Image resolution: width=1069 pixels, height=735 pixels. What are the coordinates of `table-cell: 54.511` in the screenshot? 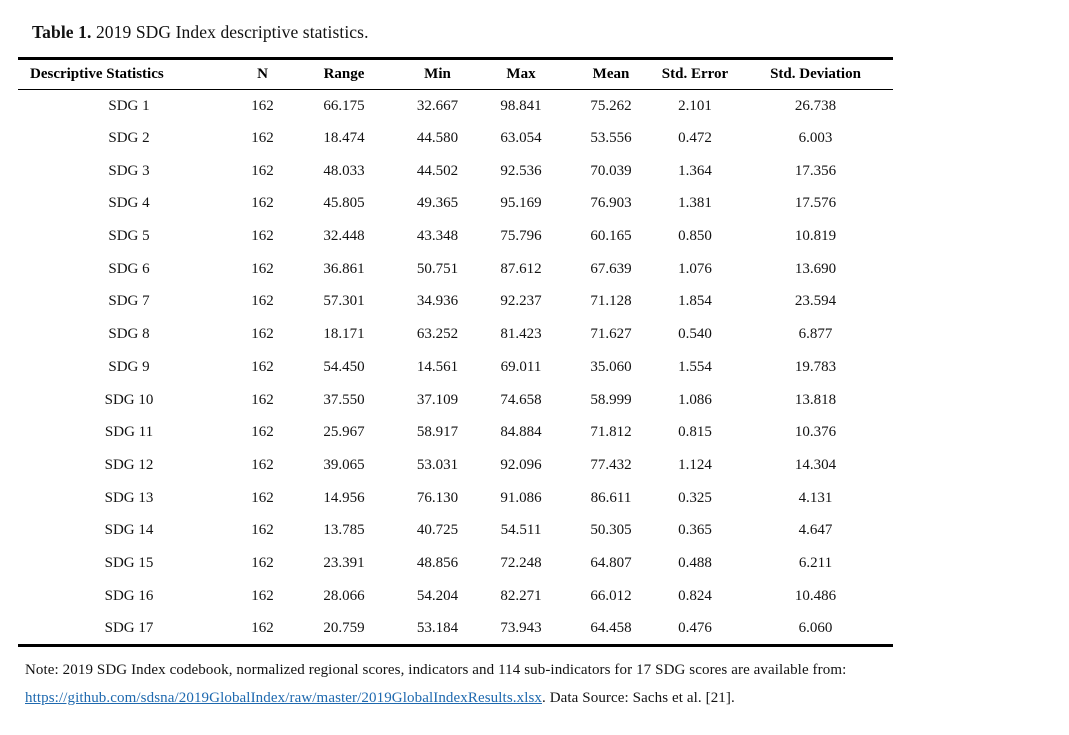 It's located at (521, 530).